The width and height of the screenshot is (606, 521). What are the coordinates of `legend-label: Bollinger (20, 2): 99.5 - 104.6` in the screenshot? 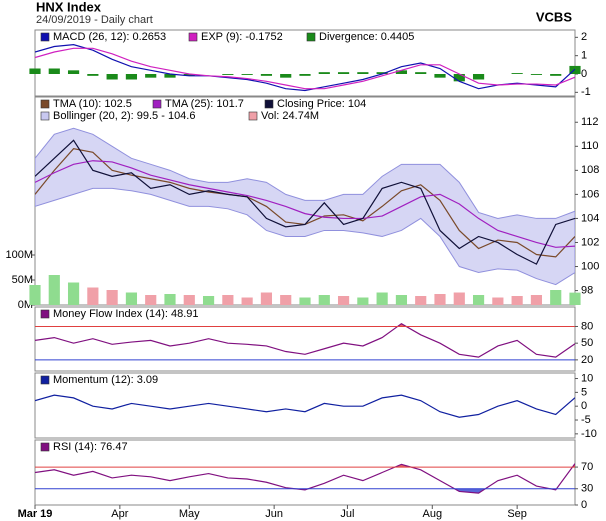 It's located at (124, 116).